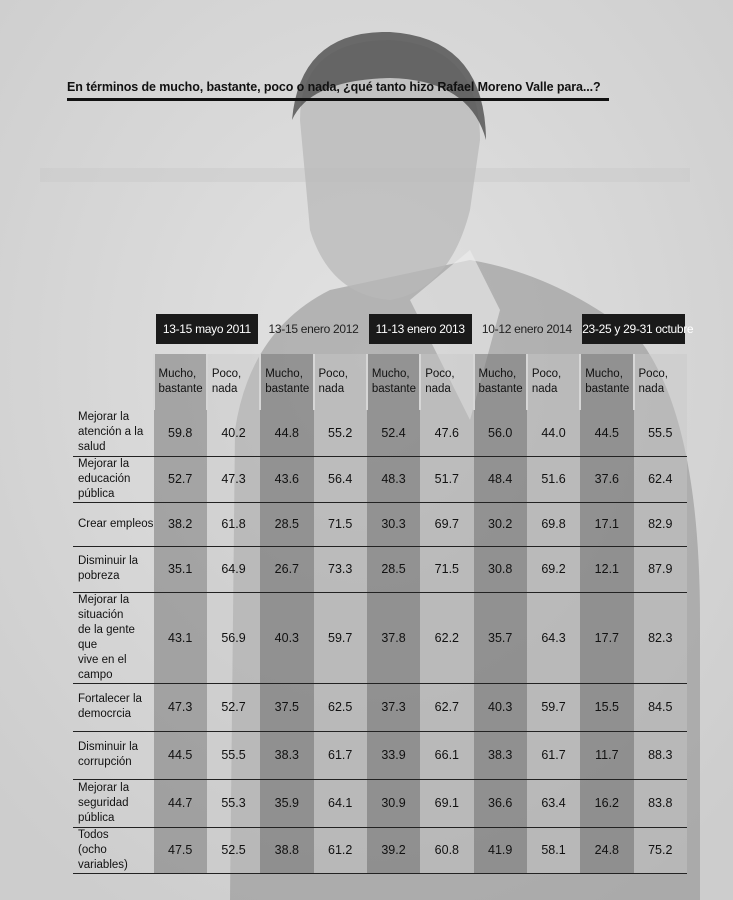 The height and width of the screenshot is (900, 733). I want to click on value-cell: 64.3, so click(553, 638).